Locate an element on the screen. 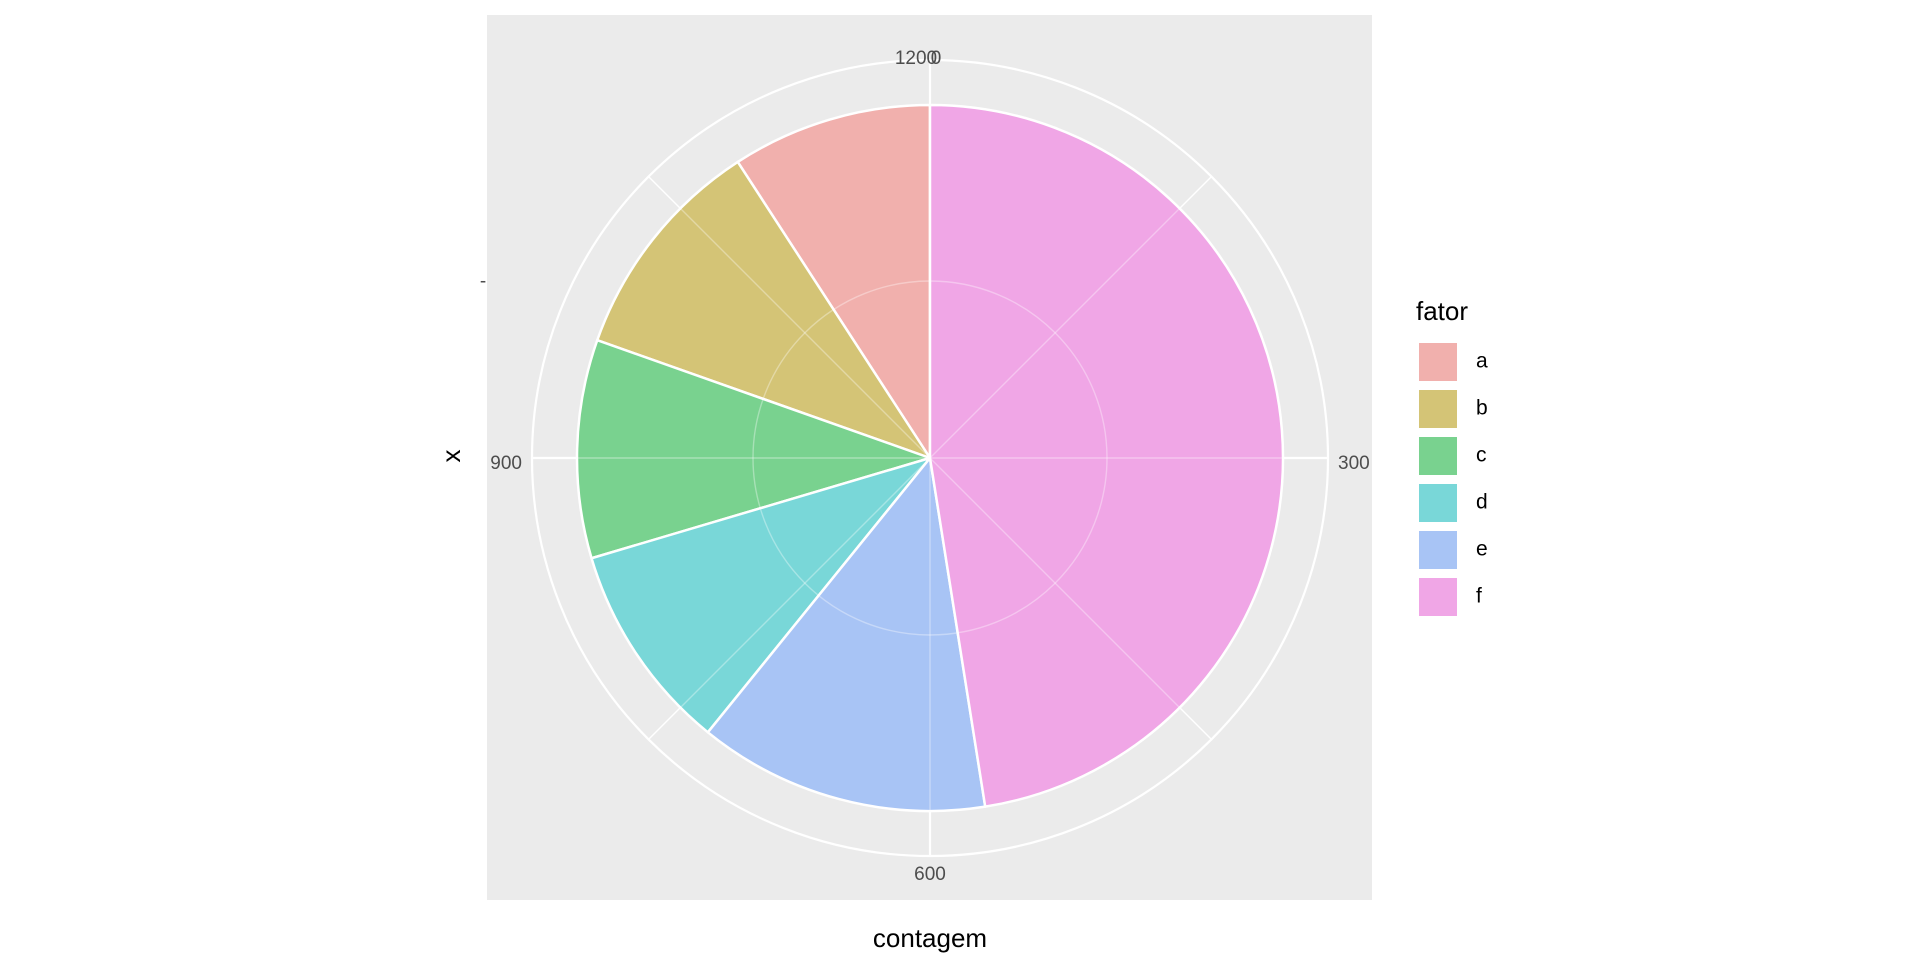 The height and width of the screenshot is (960, 1920). legend-label-b: b is located at coordinates (1482, 408).